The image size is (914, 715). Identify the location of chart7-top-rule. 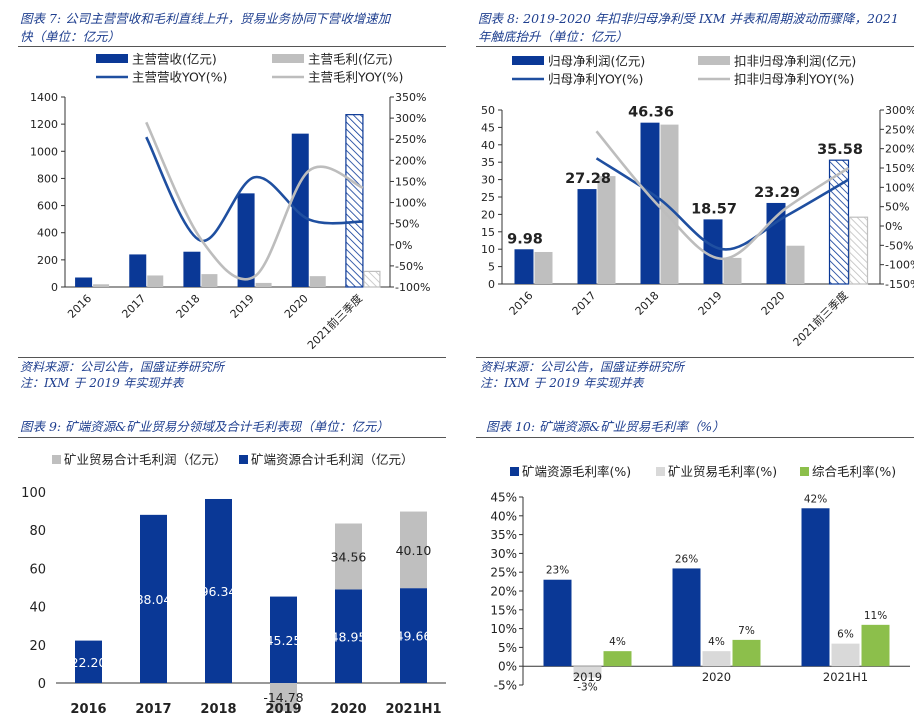
(232, 46).